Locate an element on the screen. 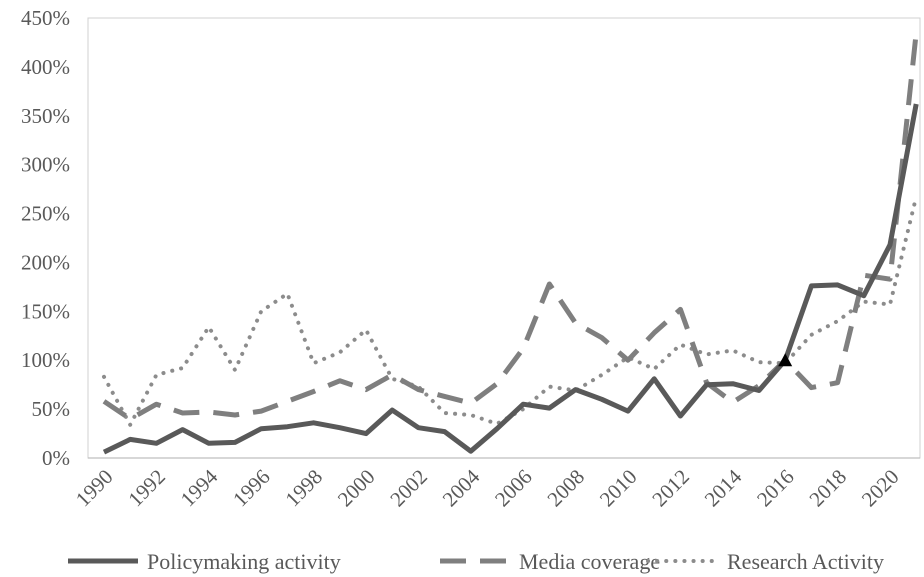  y-tick-label: 150% is located at coordinates (45, 311).